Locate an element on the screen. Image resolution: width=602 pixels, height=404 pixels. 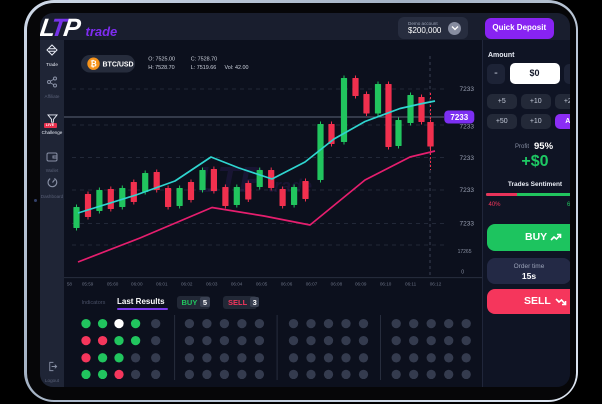
svg-text: 06:02 is located at coordinates (187, 284).